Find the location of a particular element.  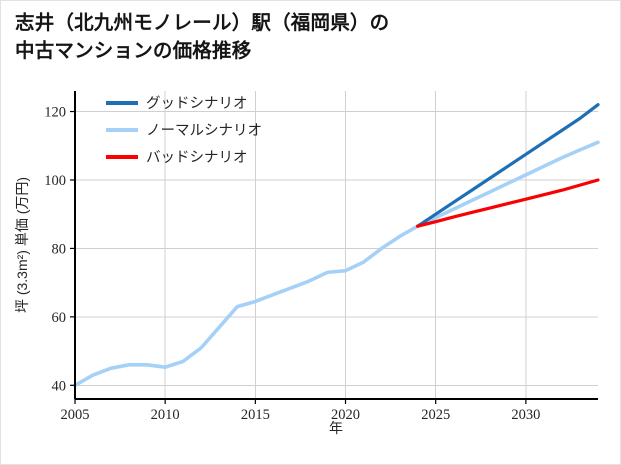

x-axis-title: 年 is located at coordinates (336, 428).